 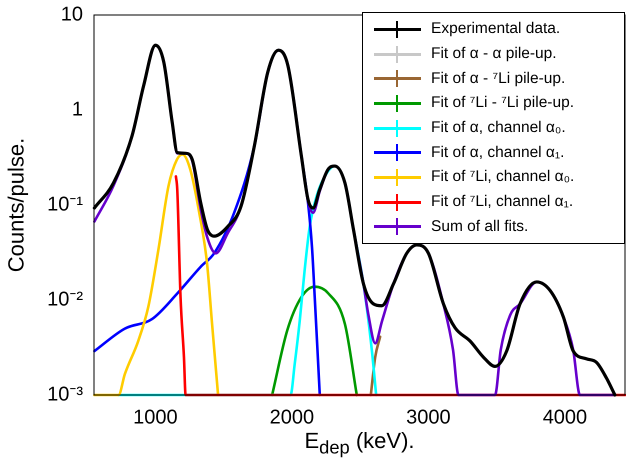 What do you see at coordinates (77, 109) in the screenshot?
I see `y-tick-label: 1` at bounding box center [77, 109].